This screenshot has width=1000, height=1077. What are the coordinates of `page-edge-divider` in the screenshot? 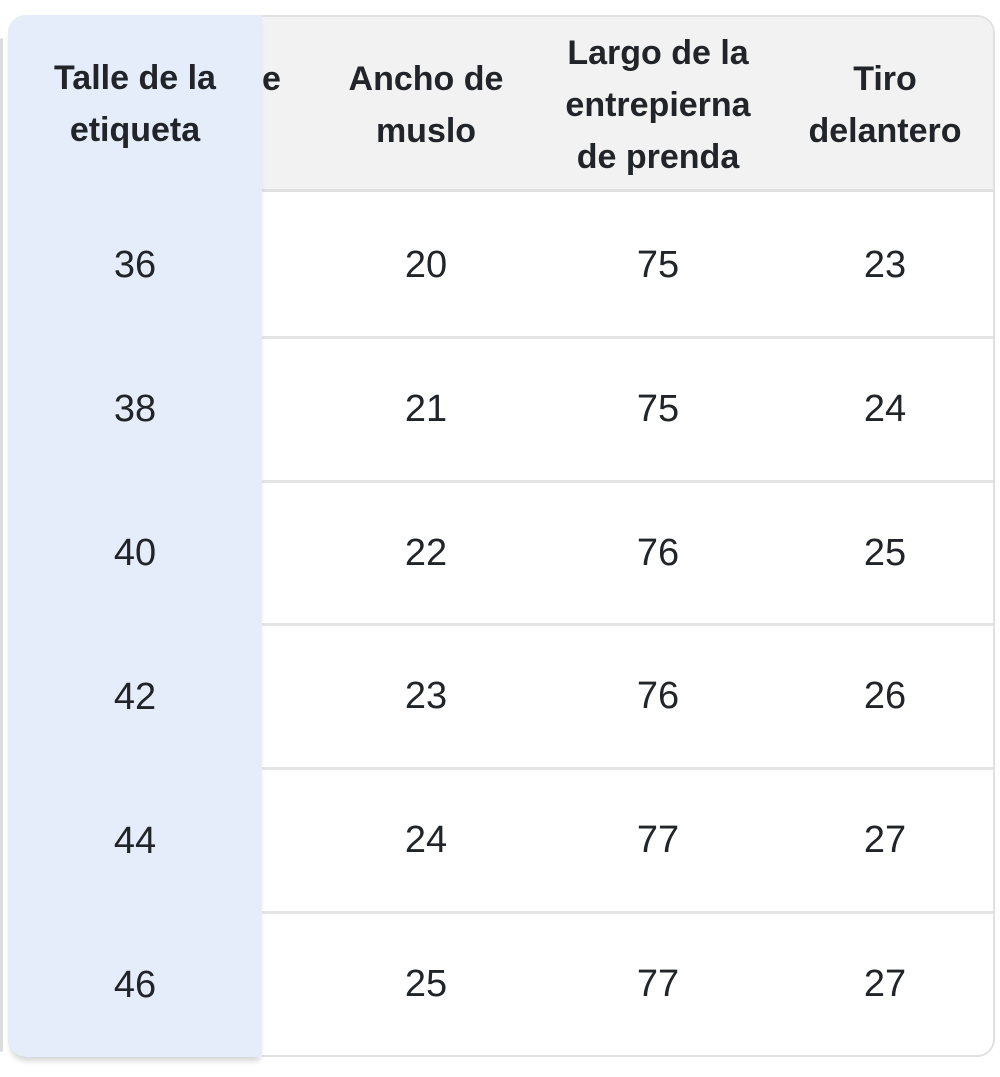 It's located at (1, 545).